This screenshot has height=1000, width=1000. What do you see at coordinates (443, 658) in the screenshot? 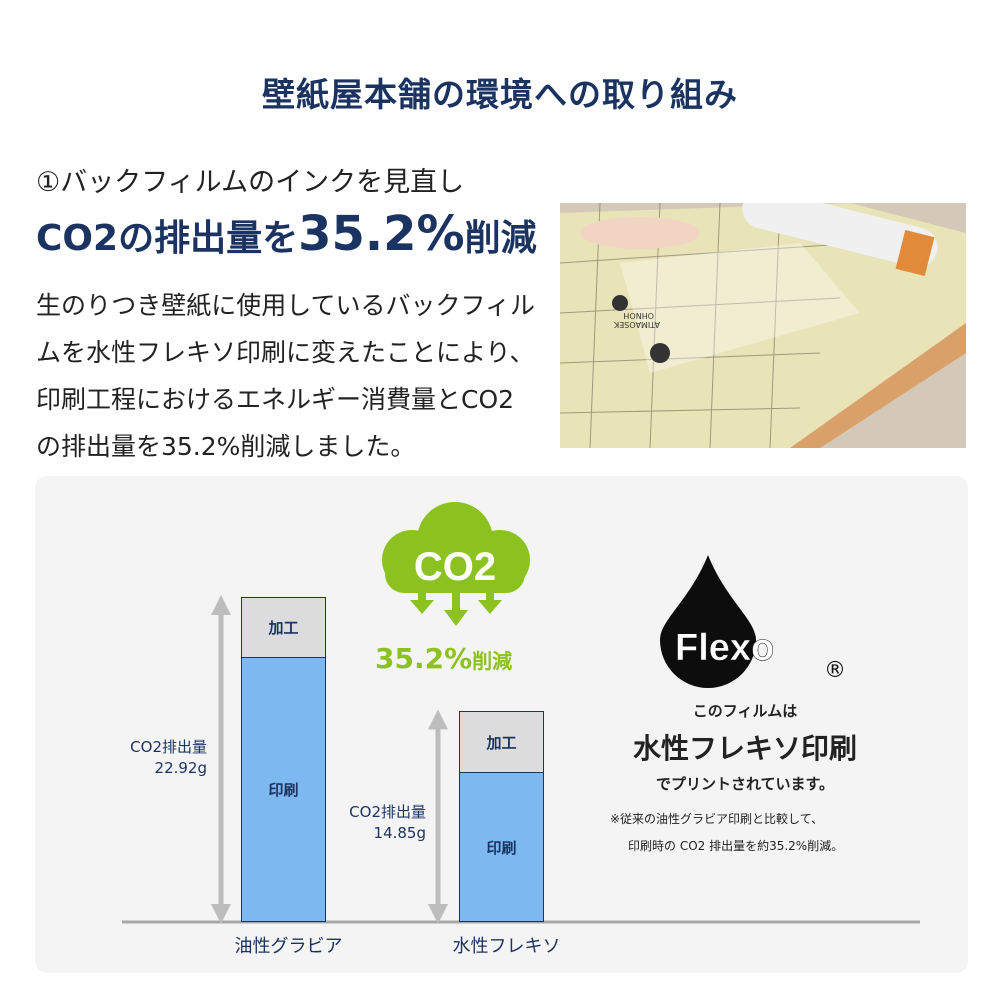
I see `reduction-value: 35.2%削減` at bounding box center [443, 658].